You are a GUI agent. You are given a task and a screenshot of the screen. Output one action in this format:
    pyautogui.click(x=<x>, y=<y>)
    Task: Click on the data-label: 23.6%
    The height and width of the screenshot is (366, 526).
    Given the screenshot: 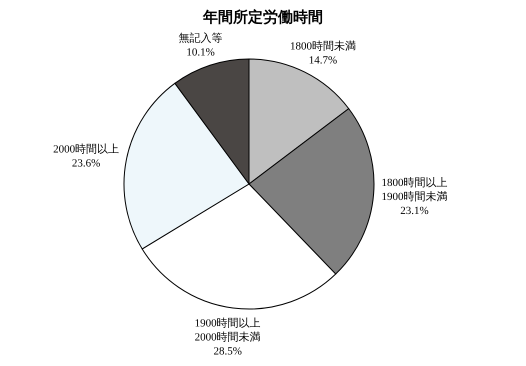 What is the action you would take?
    pyautogui.click(x=86, y=164)
    